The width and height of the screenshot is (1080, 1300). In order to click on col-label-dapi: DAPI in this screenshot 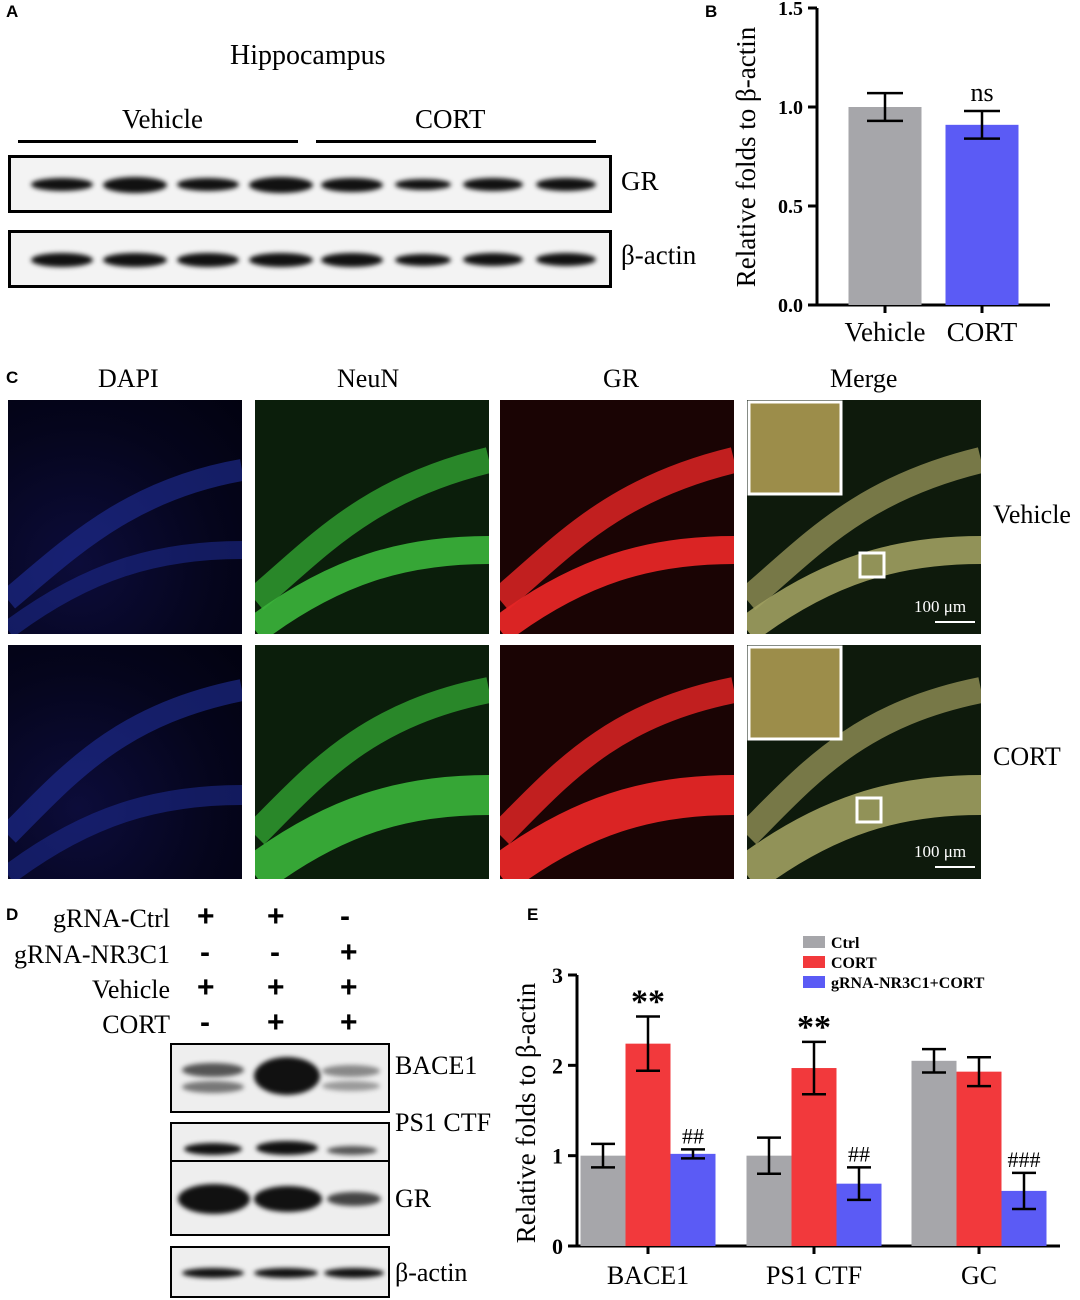, I will do `click(128, 378)`.